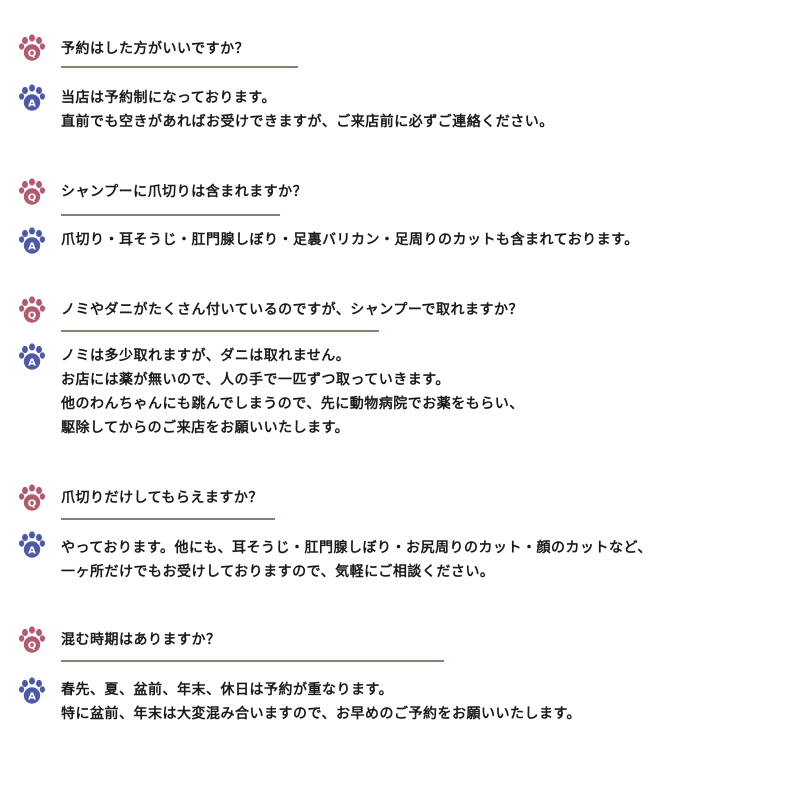  Describe the element at coordinates (321, 714) in the screenshot. I see `answer-line: 特に盆前、年末は大変混み合いますので、お早めのご予約をお願いいたします。` at that location.